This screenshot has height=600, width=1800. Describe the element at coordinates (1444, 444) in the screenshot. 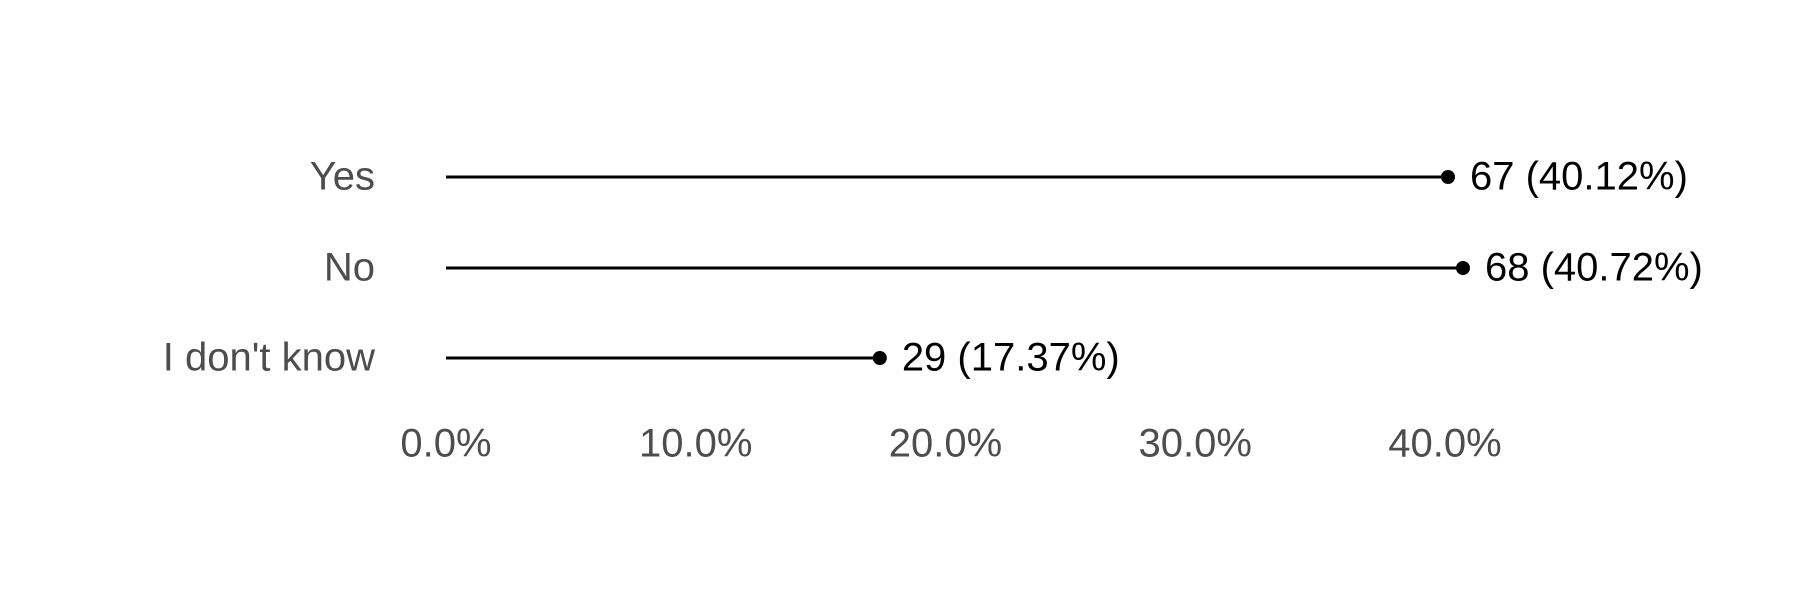

I see `x-tick-label: 40.0%` at that location.